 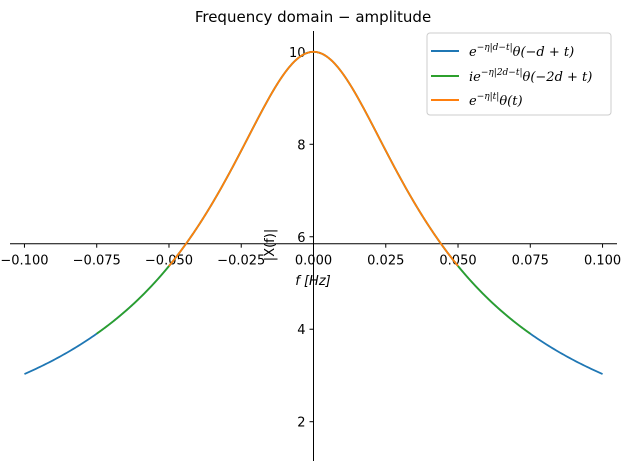 I want to click on chart-title: Frequency domain − amplitude, so click(x=313, y=17).